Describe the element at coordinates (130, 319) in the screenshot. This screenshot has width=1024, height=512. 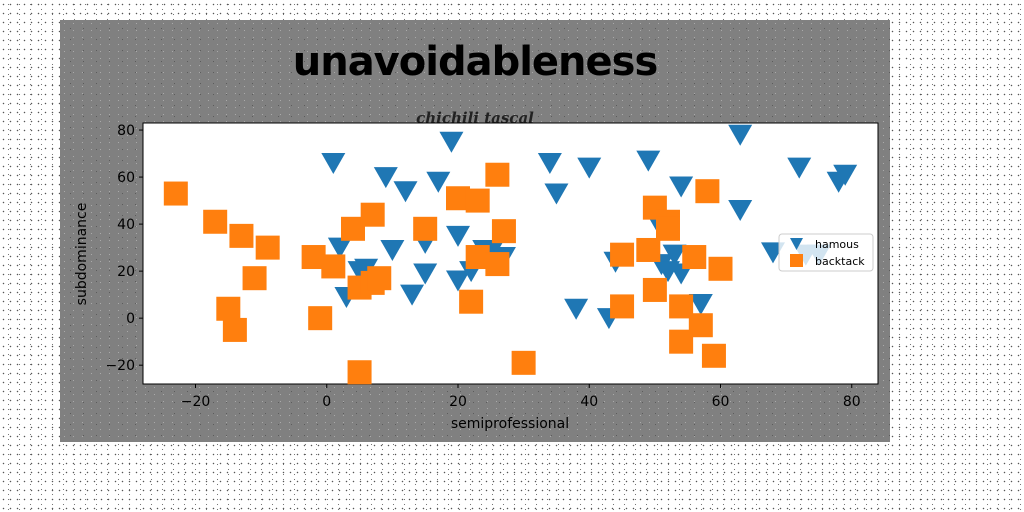
I see `y-tick-label-0: 0` at that location.